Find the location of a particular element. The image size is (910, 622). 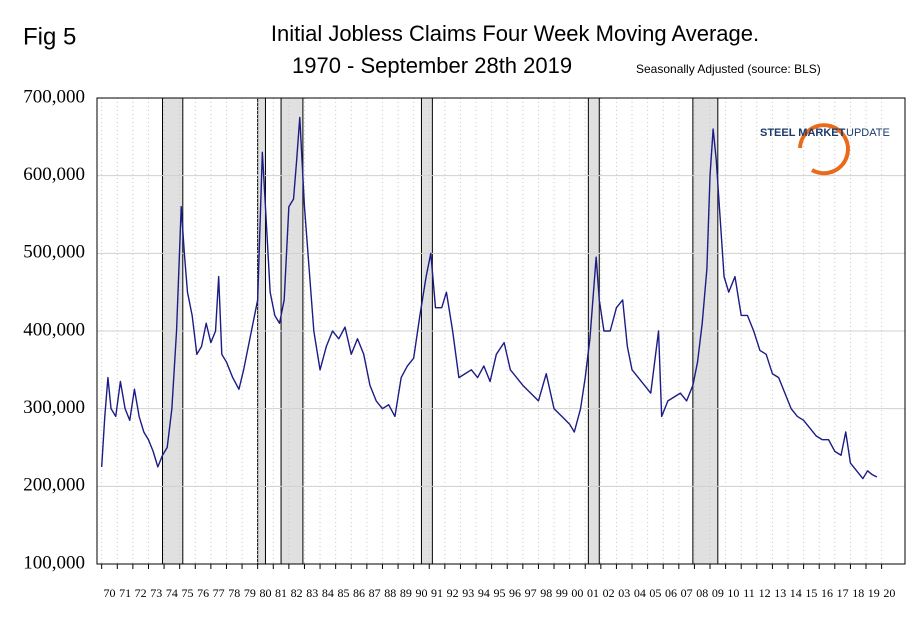

x-tick-label: 93 is located at coordinates (468, 593).